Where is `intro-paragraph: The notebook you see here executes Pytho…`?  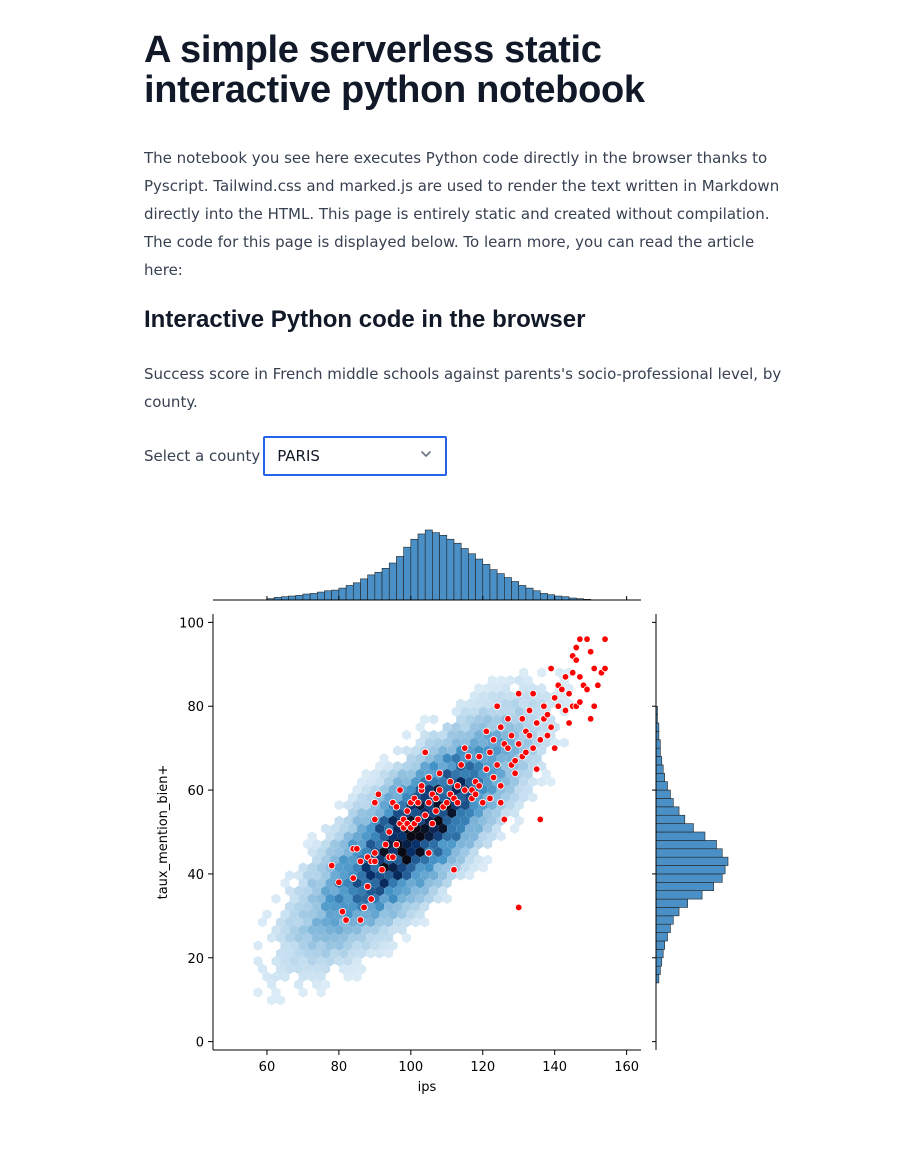 intro-paragraph: The notebook you see here executes Pytho… is located at coordinates (462, 214).